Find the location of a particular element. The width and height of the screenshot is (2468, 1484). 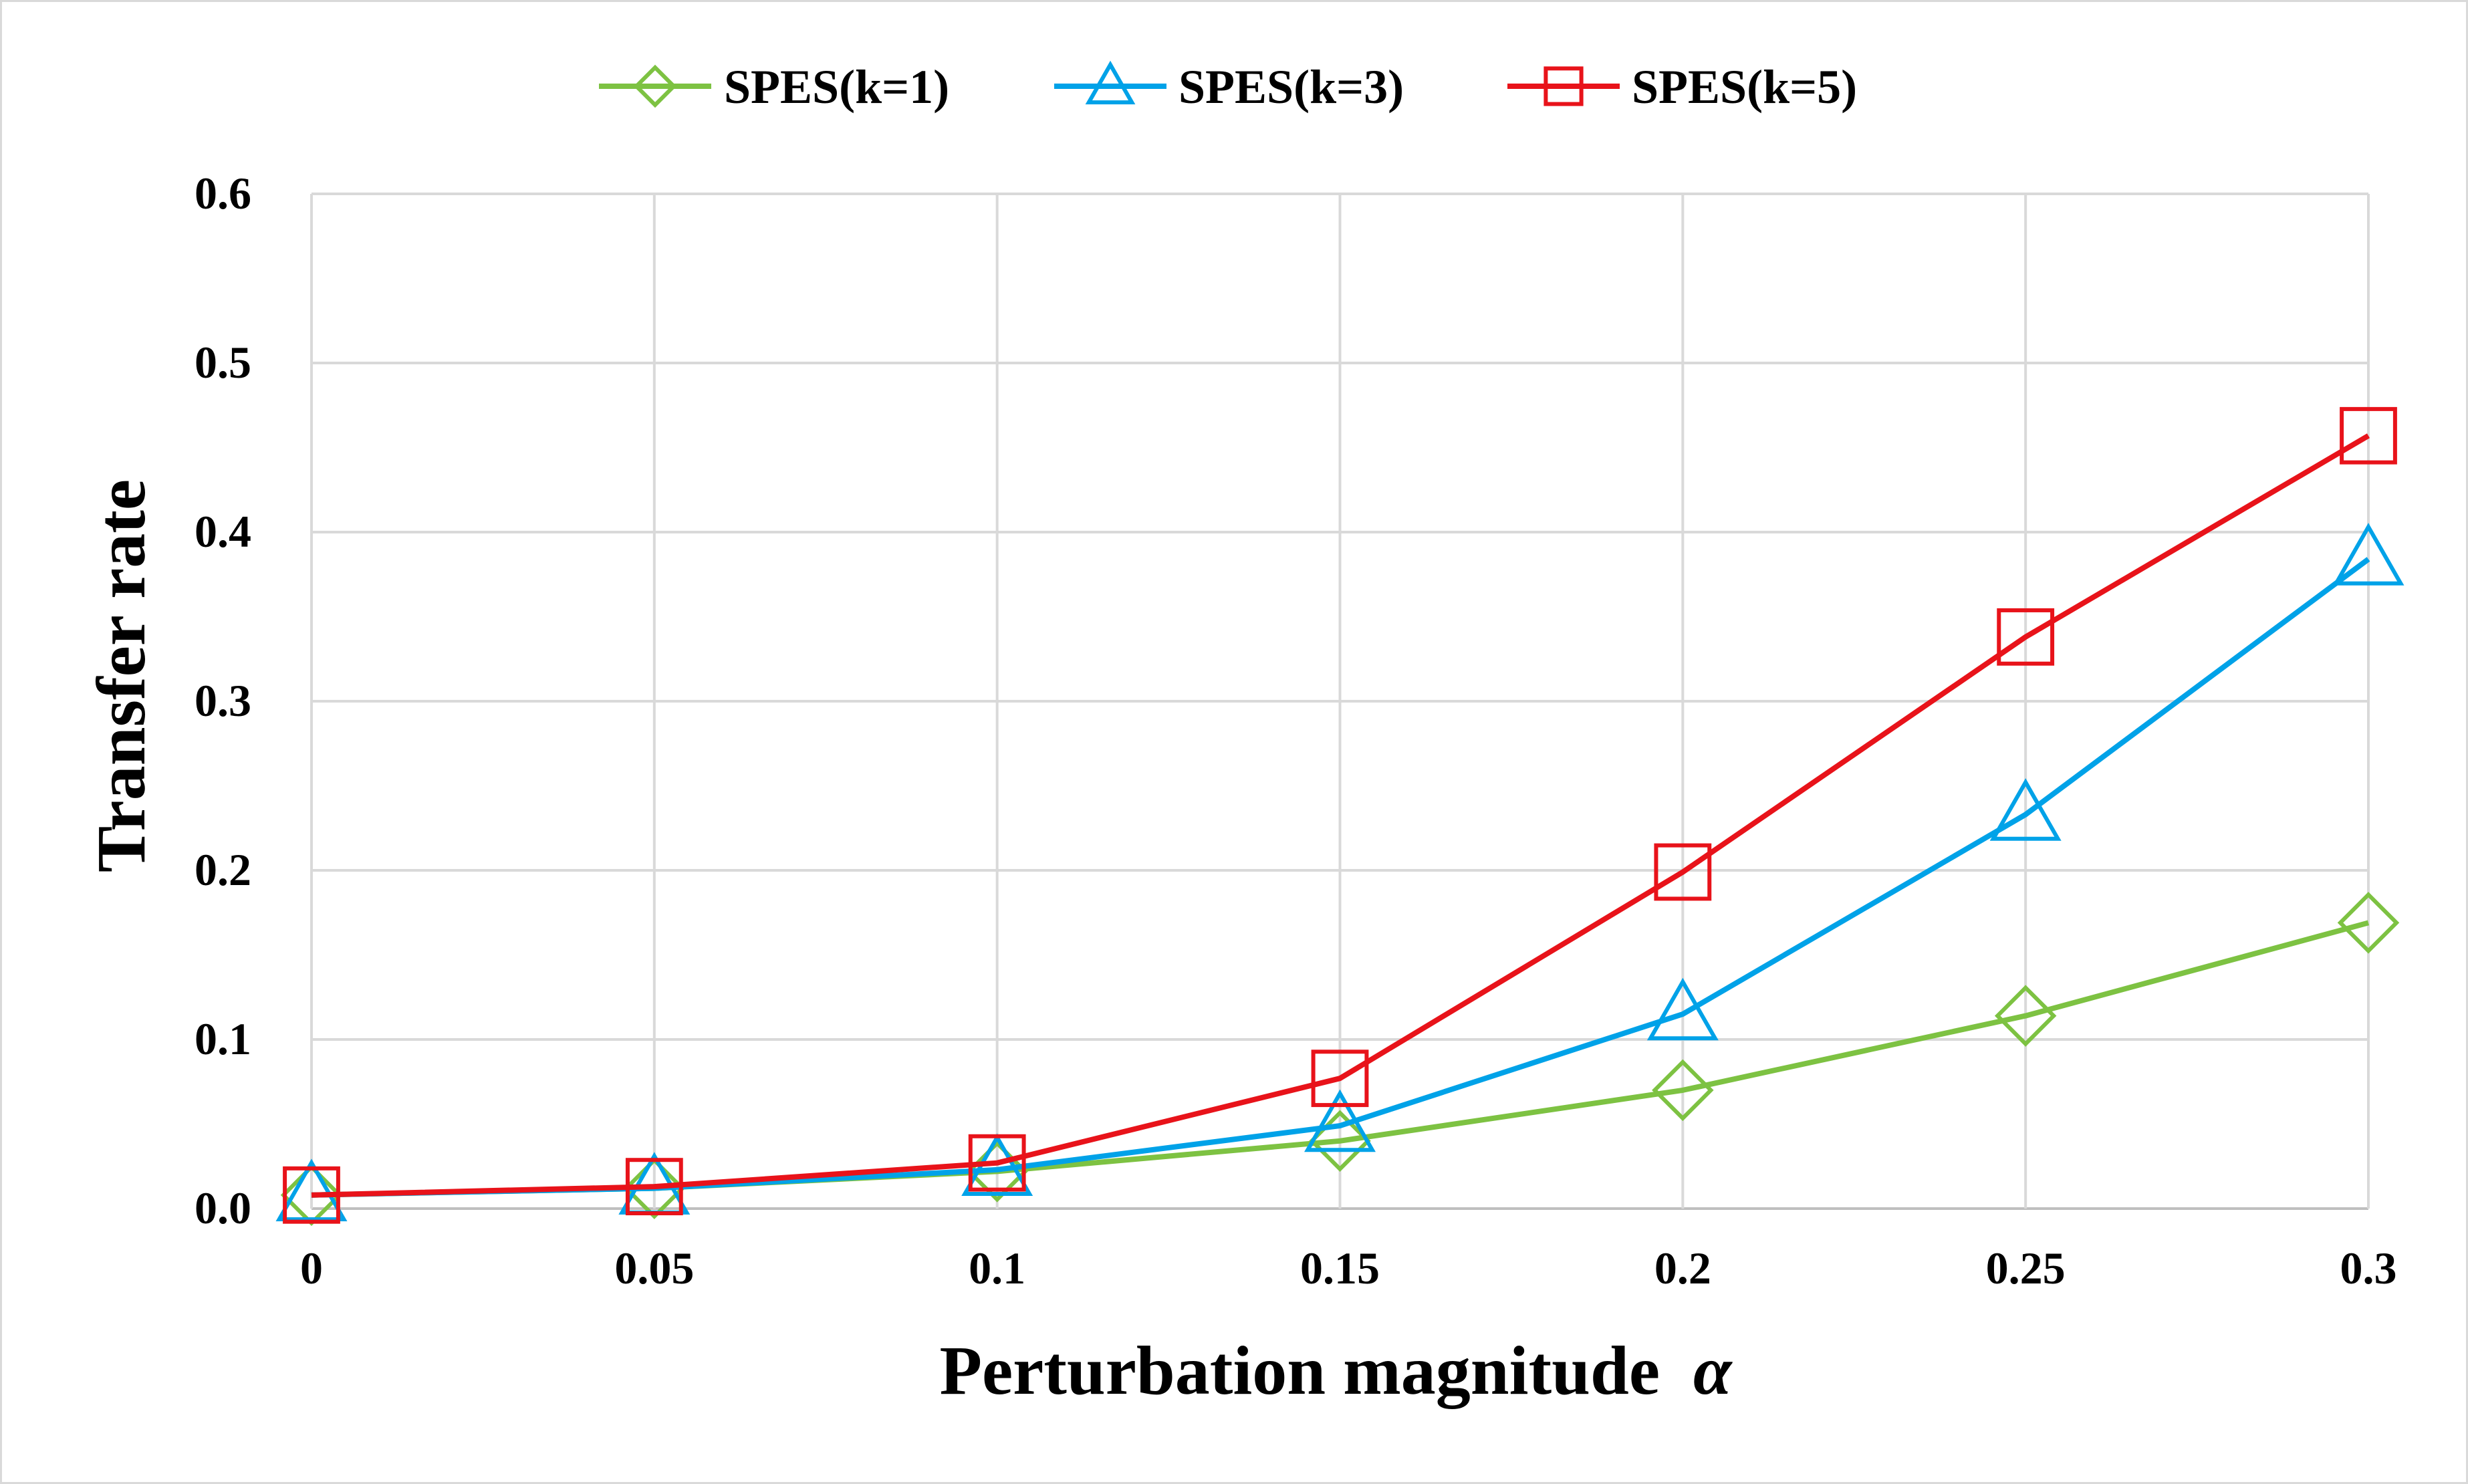

y-tick-labels: 0.0 0.1 0.2 0.3 0.4 0.5 0.6 is located at coordinates (223, 700).